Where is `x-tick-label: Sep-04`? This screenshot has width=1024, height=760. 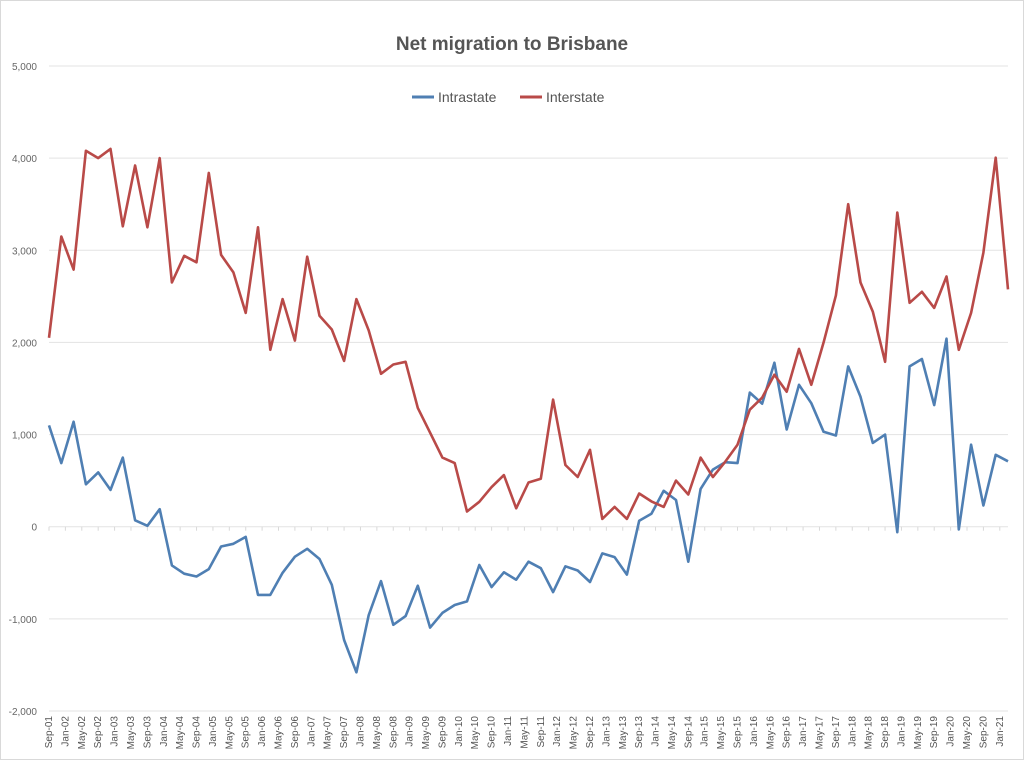
x-tick-label: Sep-04 is located at coordinates (197, 732).